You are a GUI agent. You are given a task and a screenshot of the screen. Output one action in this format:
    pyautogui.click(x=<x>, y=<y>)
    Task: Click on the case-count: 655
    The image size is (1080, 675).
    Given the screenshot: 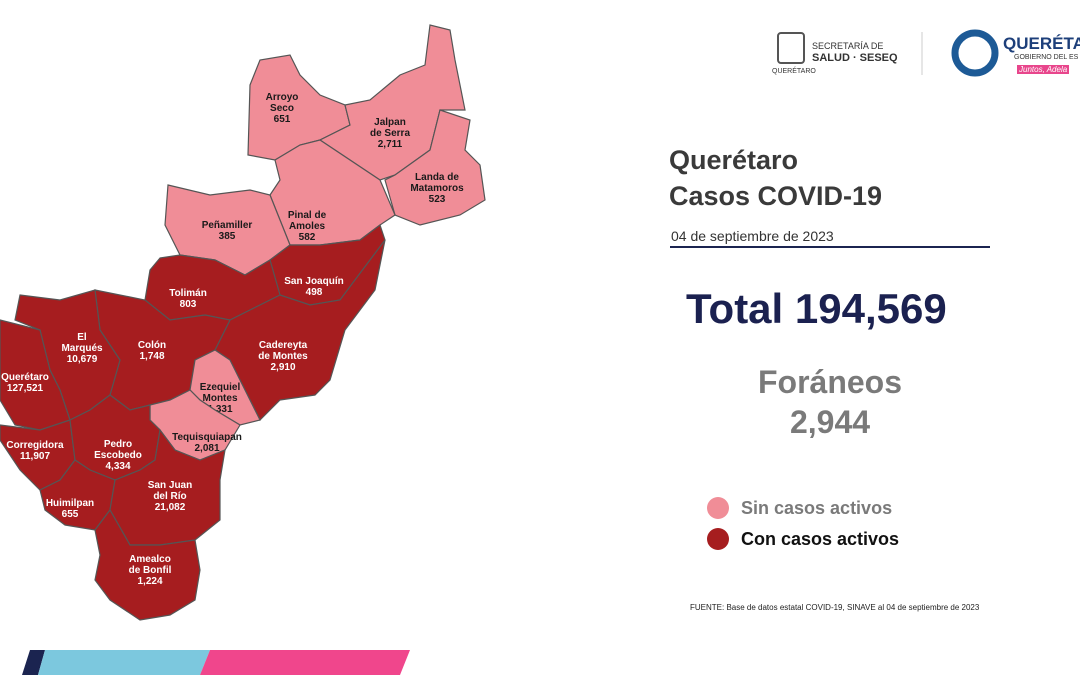 What is the action you would take?
    pyautogui.click(x=70, y=514)
    